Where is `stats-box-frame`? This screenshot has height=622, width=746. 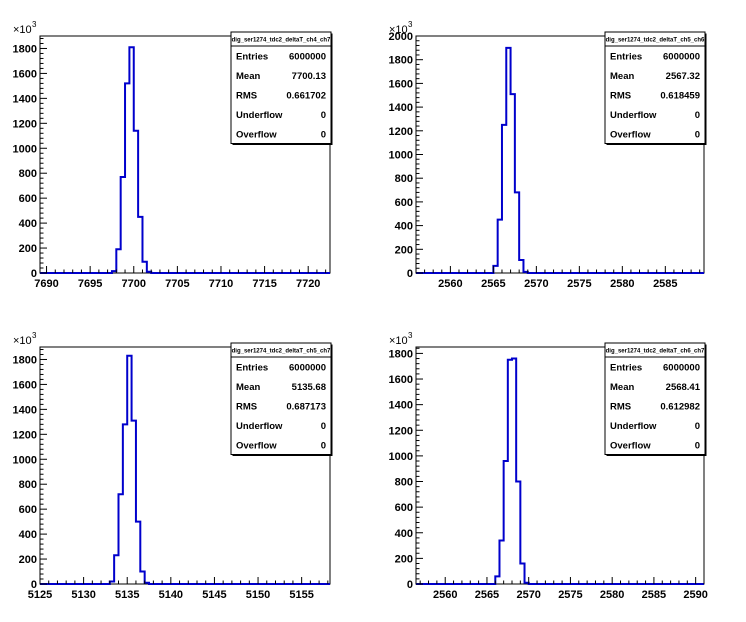 stats-box-frame is located at coordinates (281, 87).